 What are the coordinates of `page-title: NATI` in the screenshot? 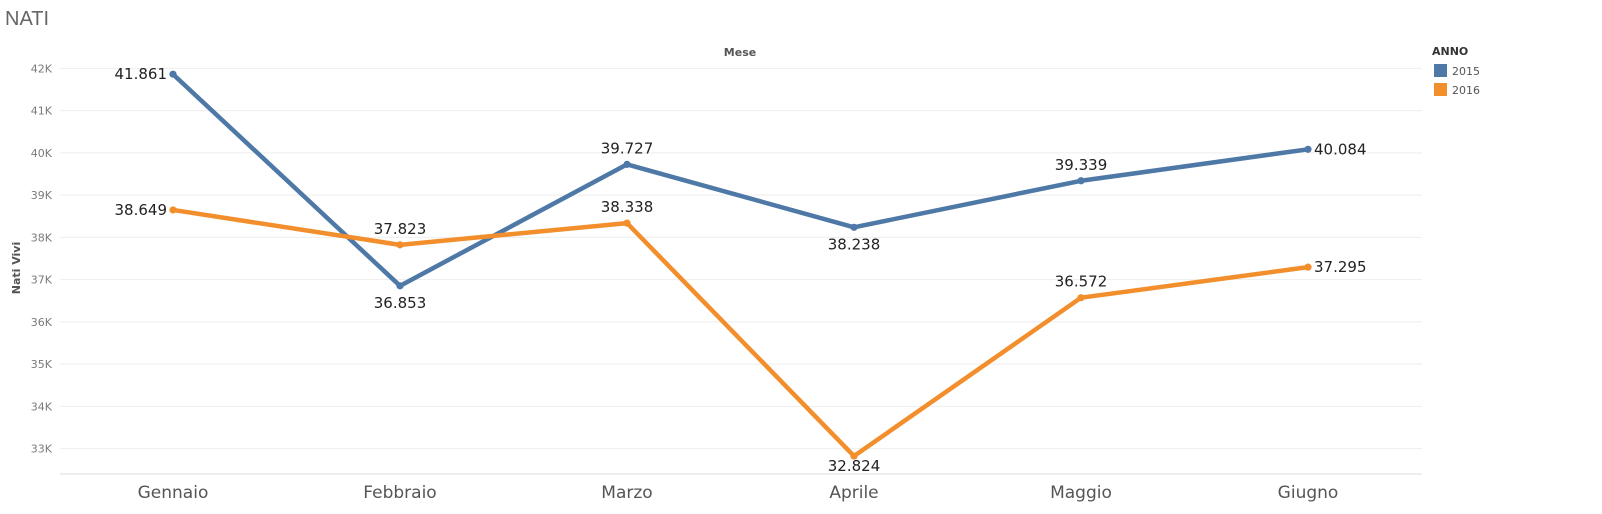 It's located at (27, 19).